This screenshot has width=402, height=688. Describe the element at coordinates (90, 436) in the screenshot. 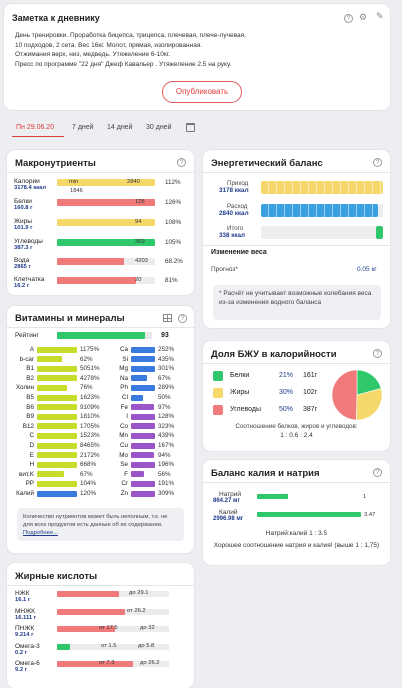

I see `vitamin-percent: 1523%` at that location.